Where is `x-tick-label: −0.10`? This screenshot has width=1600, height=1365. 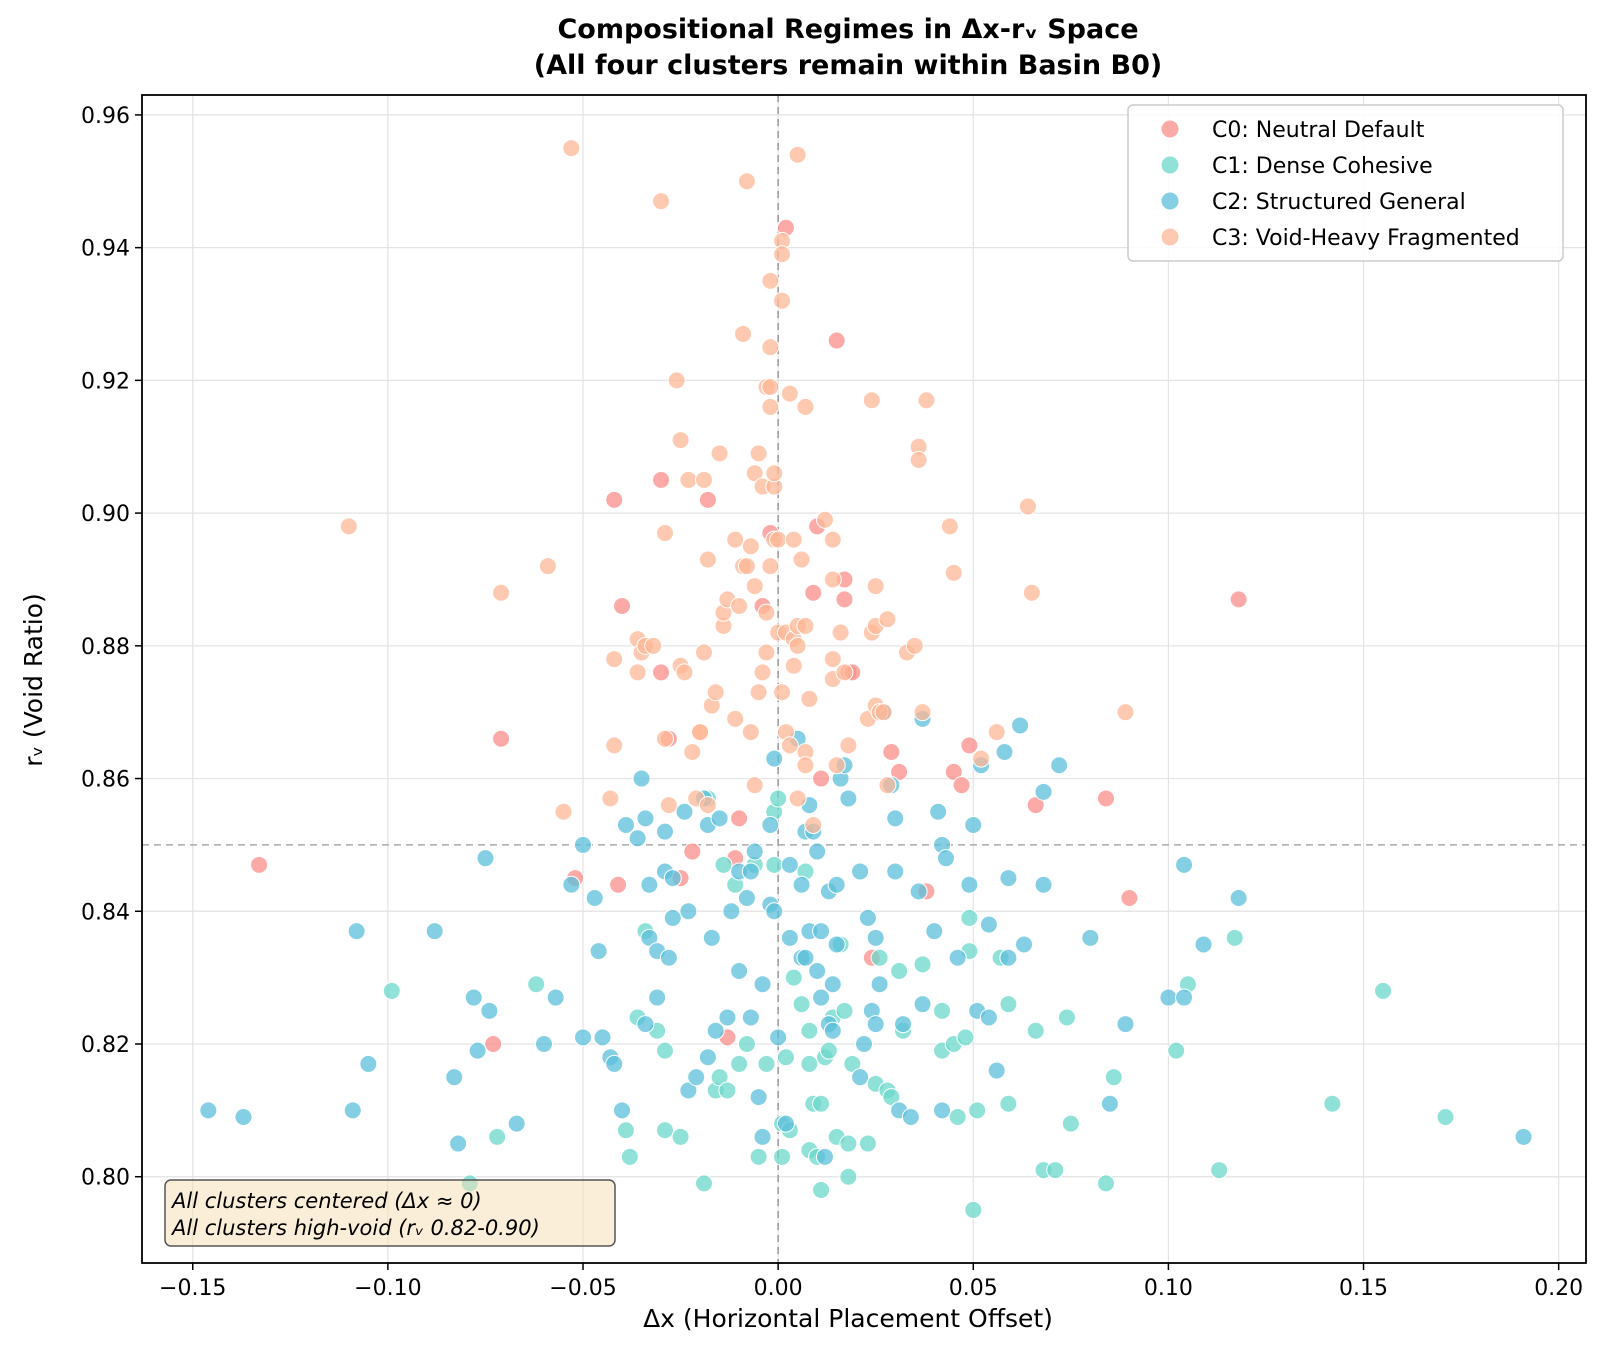
x-tick-label: −0.10 is located at coordinates (387, 1288).